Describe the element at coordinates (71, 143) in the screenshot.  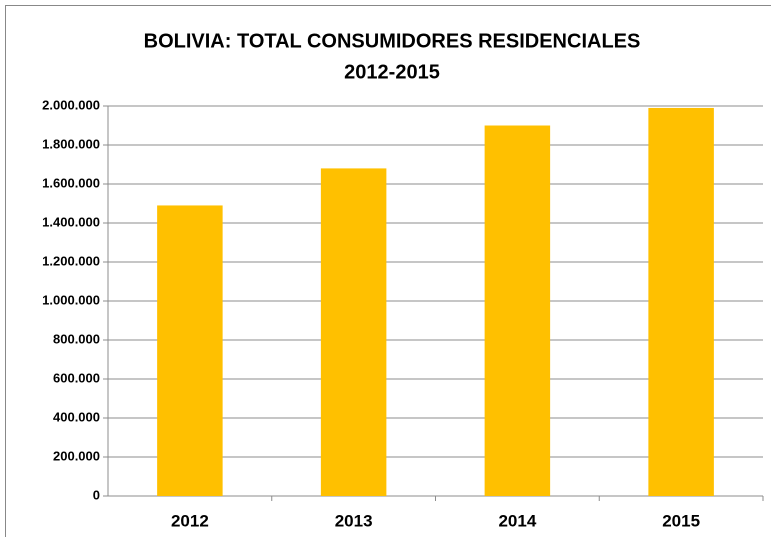
I see `y-tick-label: 1.800.000` at that location.